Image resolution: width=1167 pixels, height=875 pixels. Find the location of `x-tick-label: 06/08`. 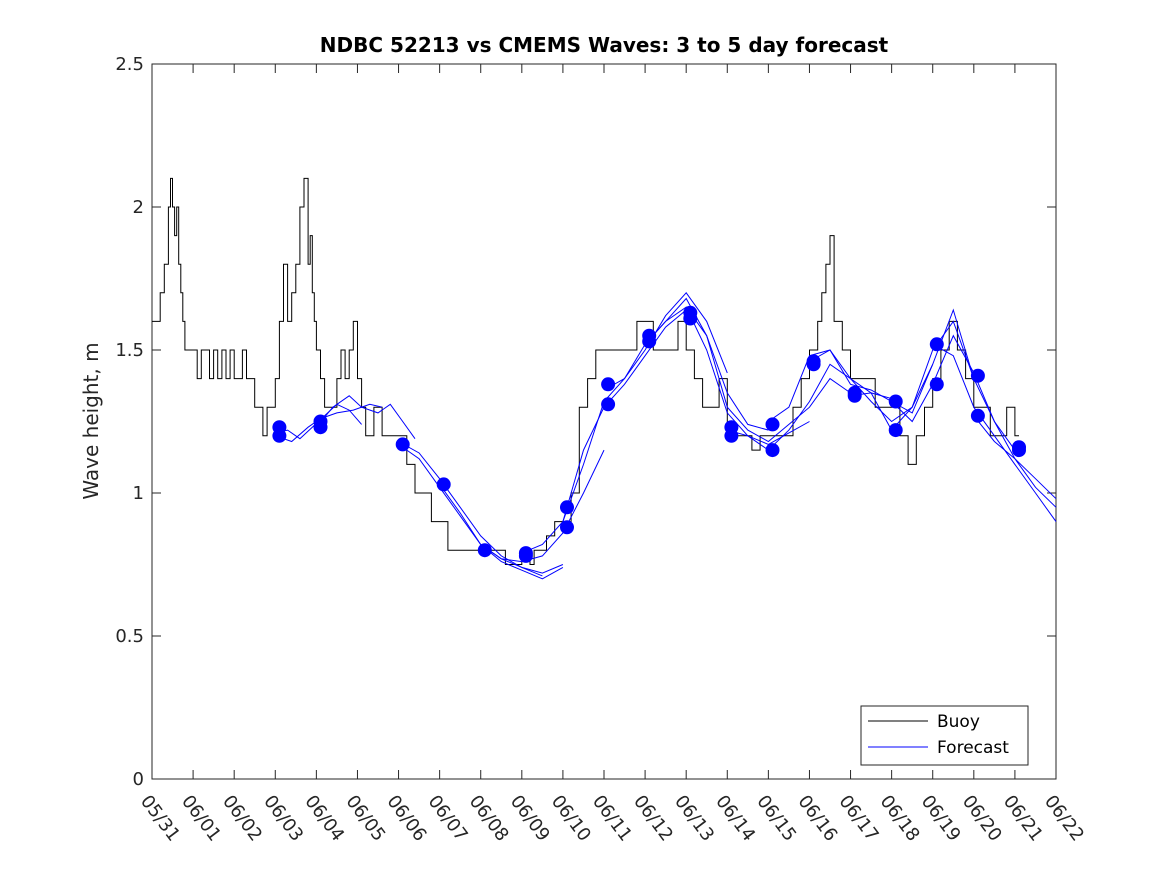

x-tick-label: 06/08 is located at coordinates (489, 818).